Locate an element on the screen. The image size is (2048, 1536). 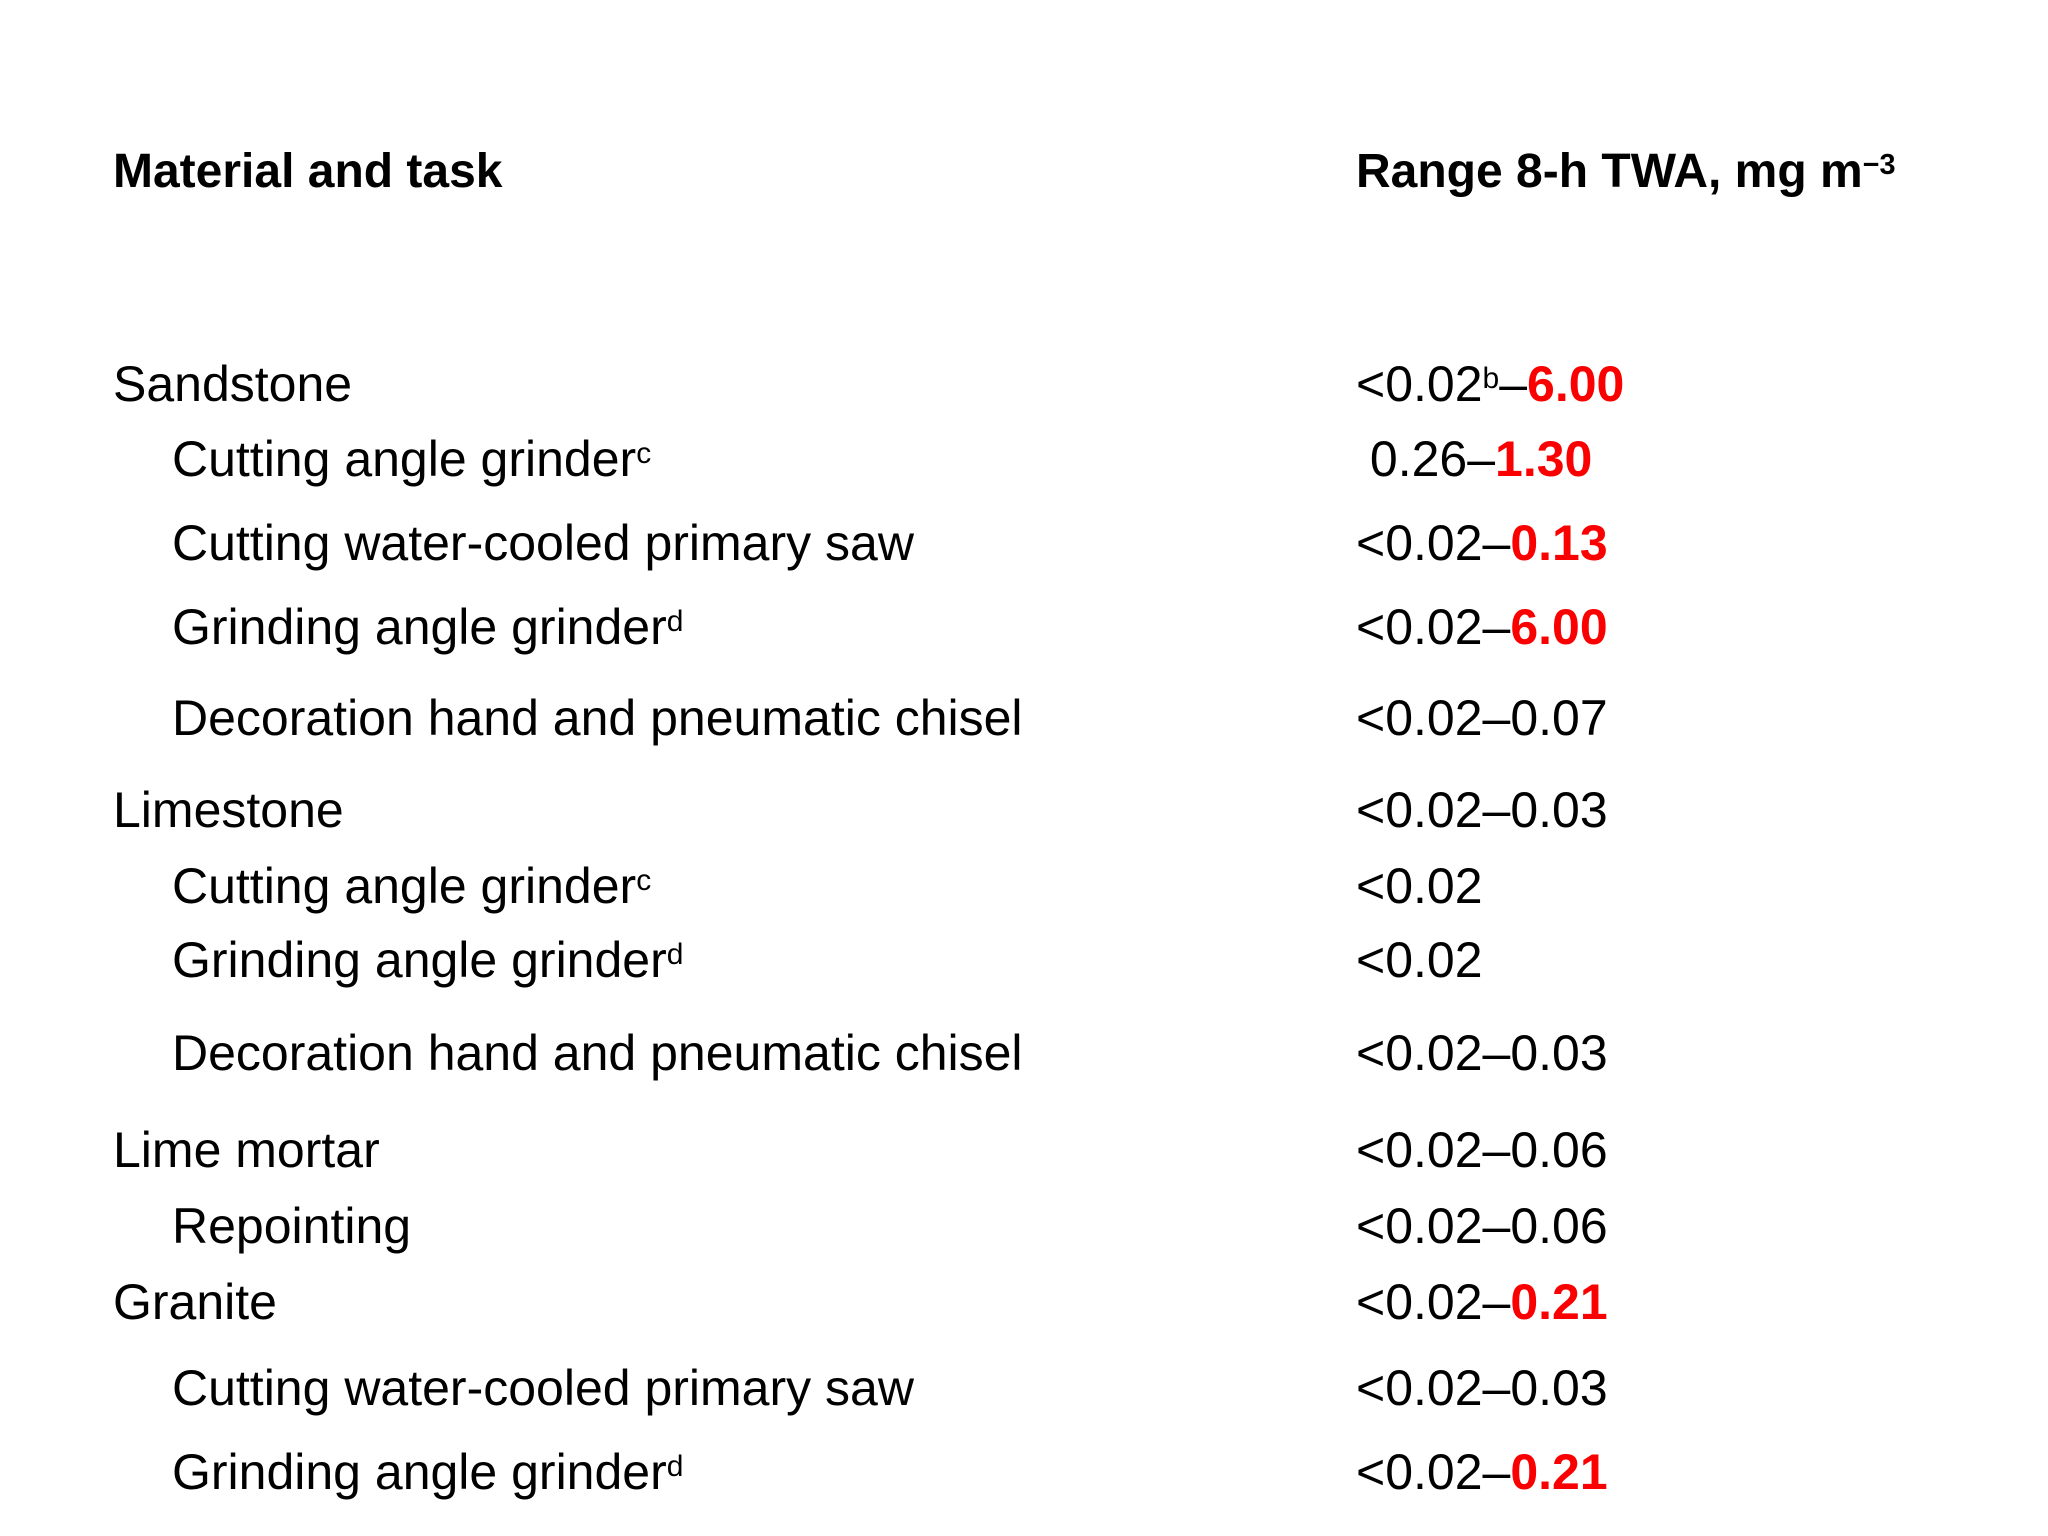
table-row: Repointing <0.02–0.06 is located at coordinates (1024, 1226).